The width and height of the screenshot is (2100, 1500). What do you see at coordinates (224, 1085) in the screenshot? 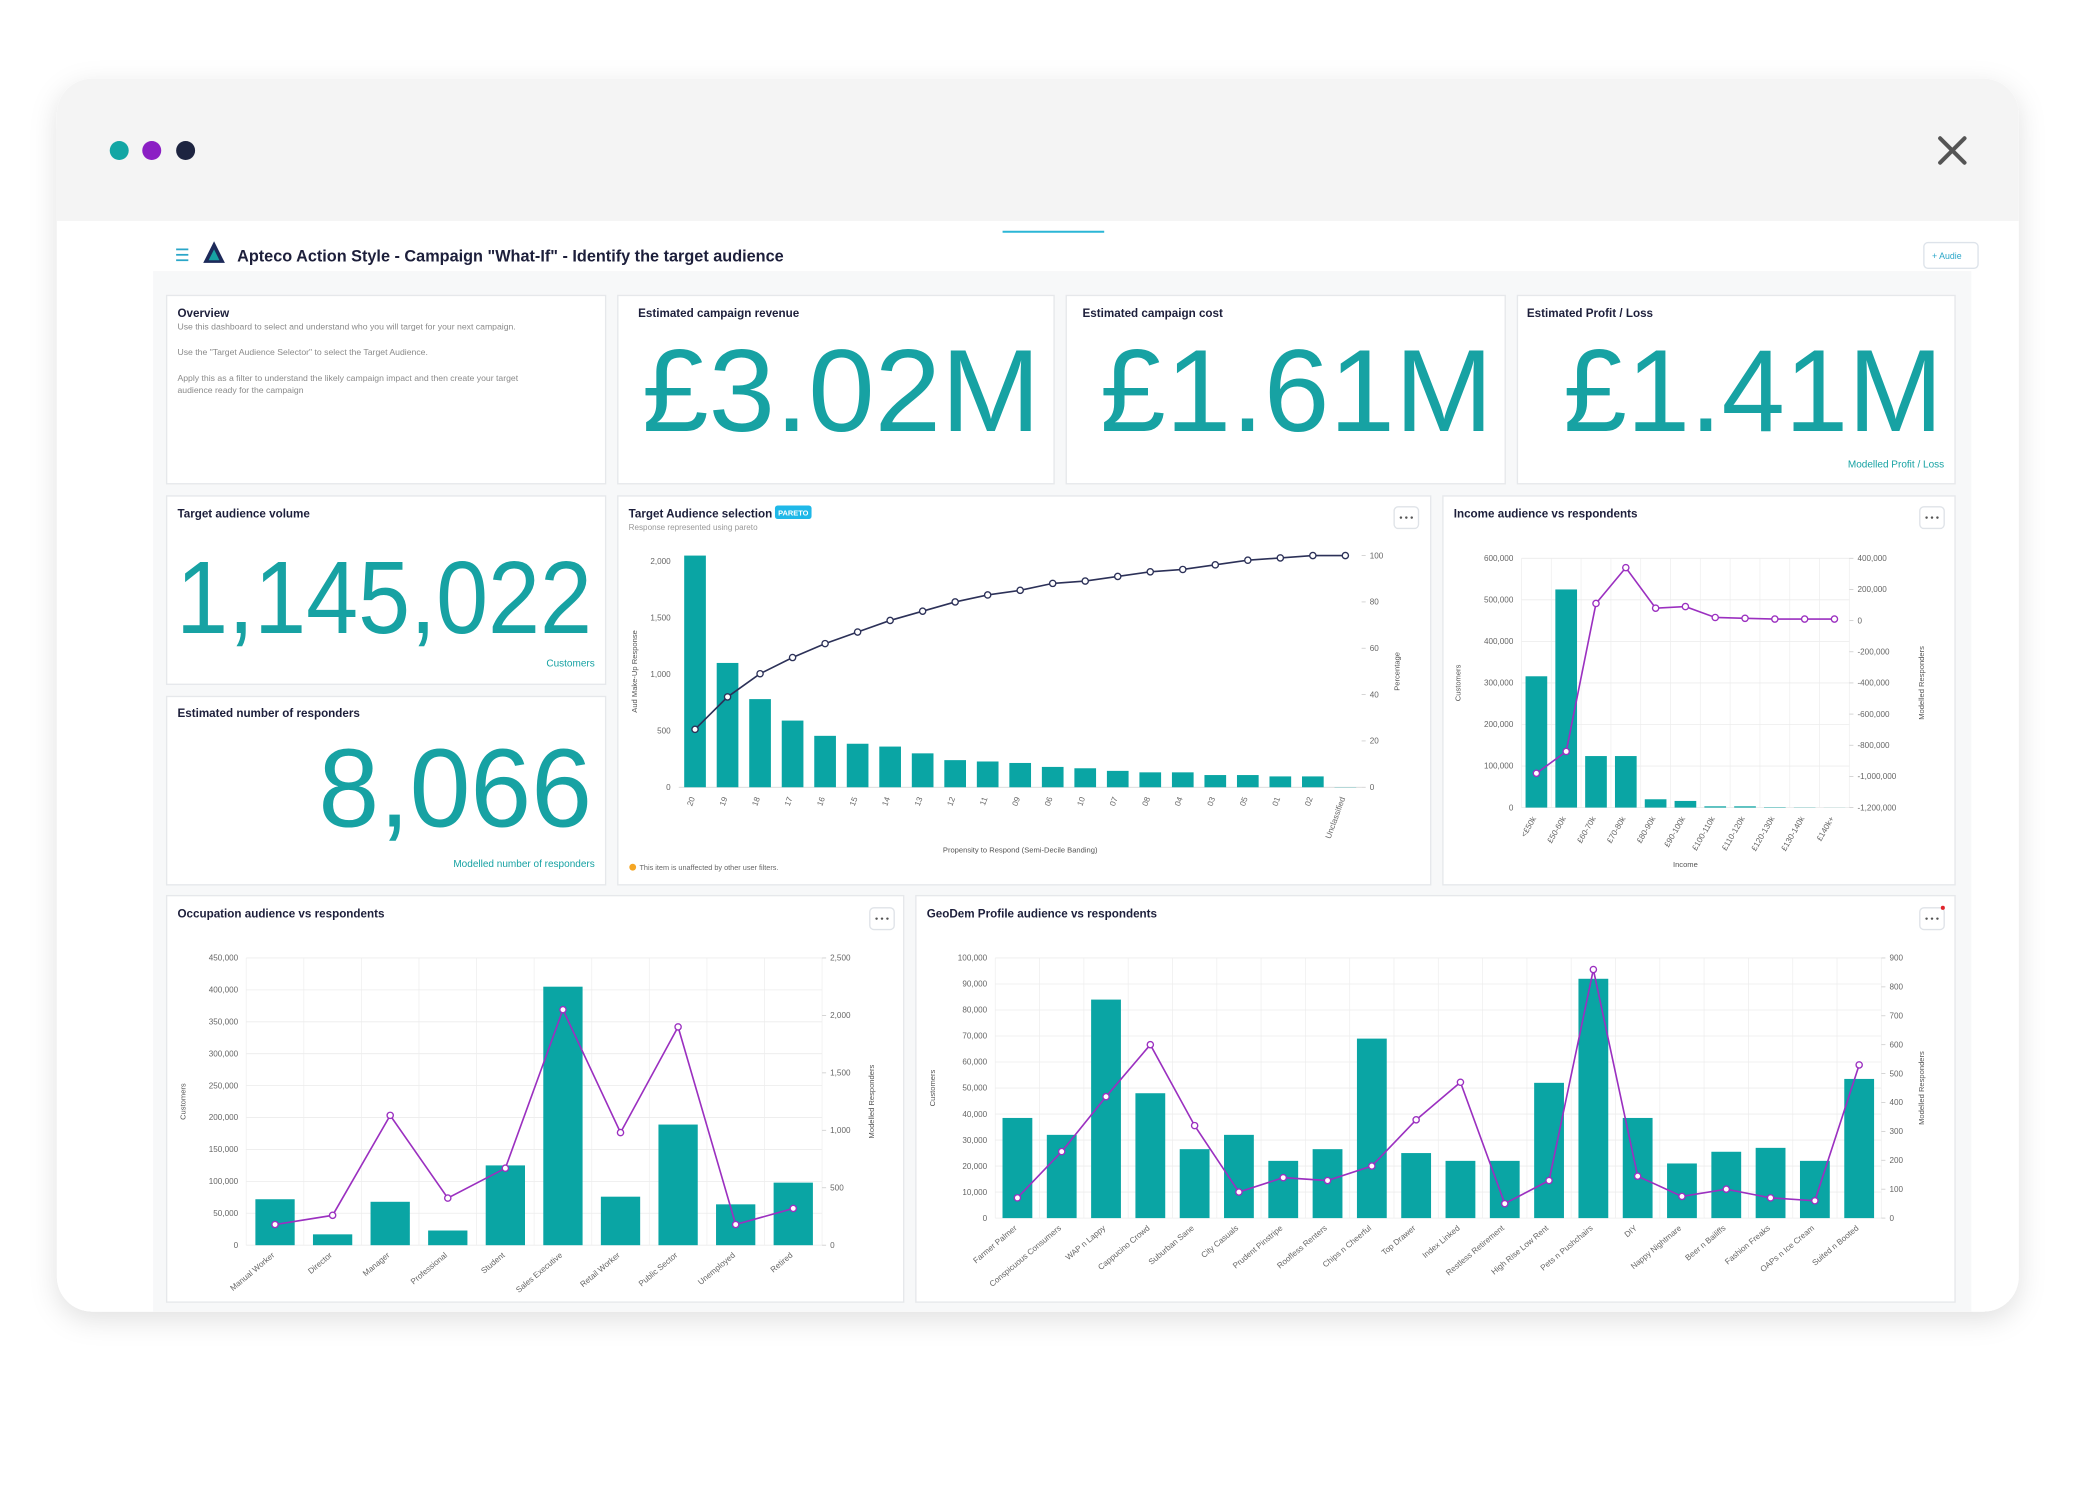
I see `y-tick-label: 250,000` at bounding box center [224, 1085].